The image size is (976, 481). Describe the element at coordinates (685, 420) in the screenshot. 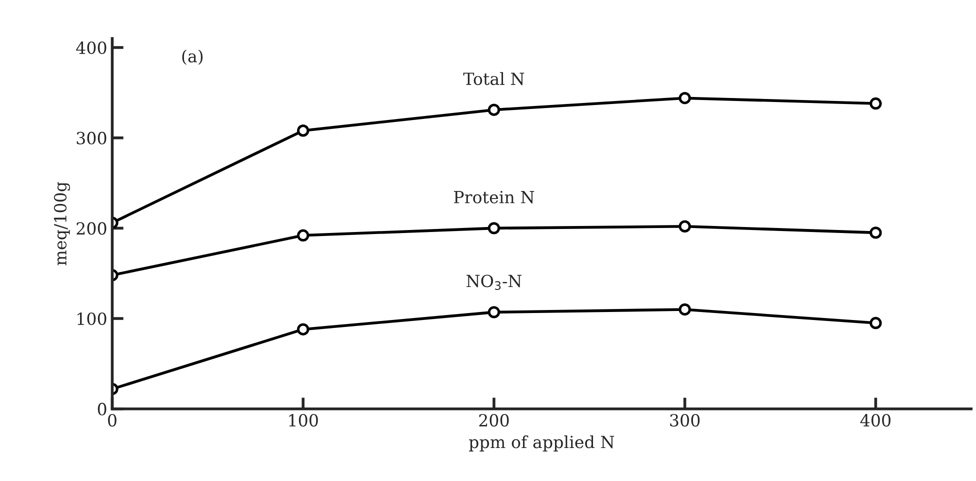

I see `x-tick-label: 300` at that location.